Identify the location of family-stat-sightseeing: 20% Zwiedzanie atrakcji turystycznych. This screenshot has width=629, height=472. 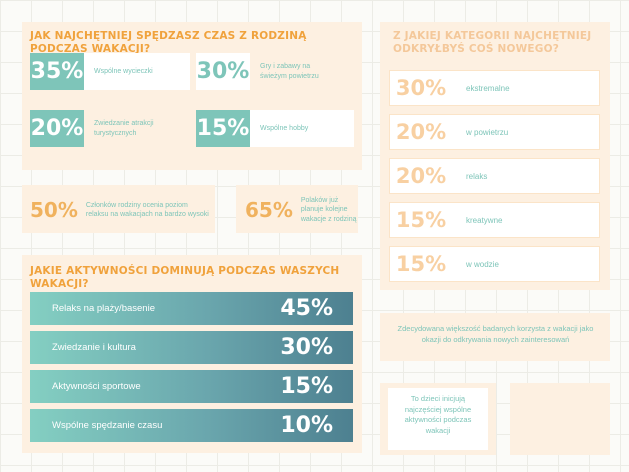
(110, 128).